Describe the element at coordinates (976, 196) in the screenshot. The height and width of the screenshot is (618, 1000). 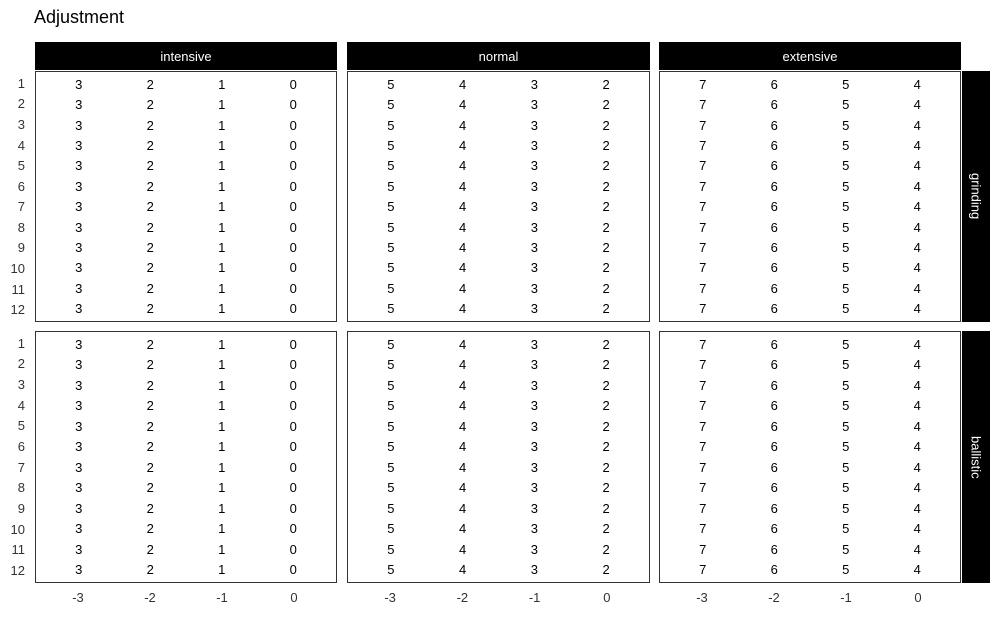
I see `facet-row-strip-label: grinding` at that location.